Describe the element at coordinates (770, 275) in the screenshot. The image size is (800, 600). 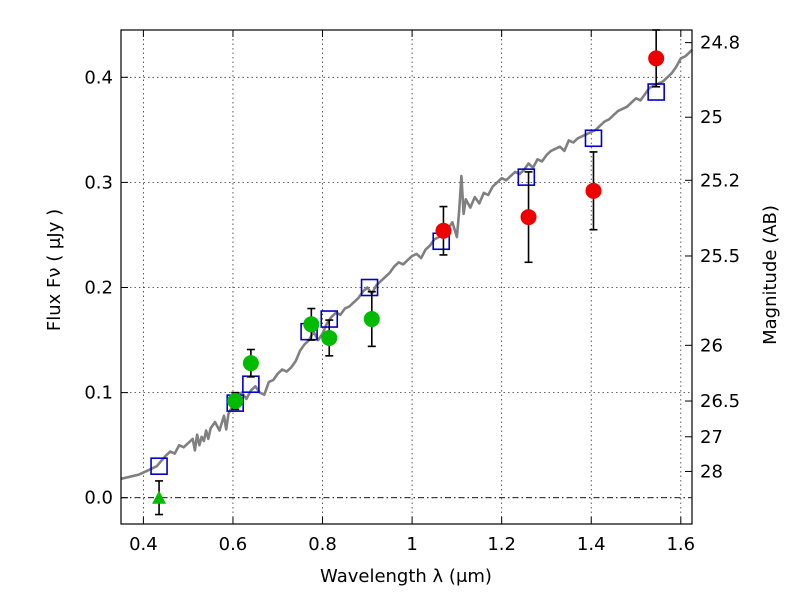
I see `magnitude-axis-title: Magnitude (AB)` at that location.